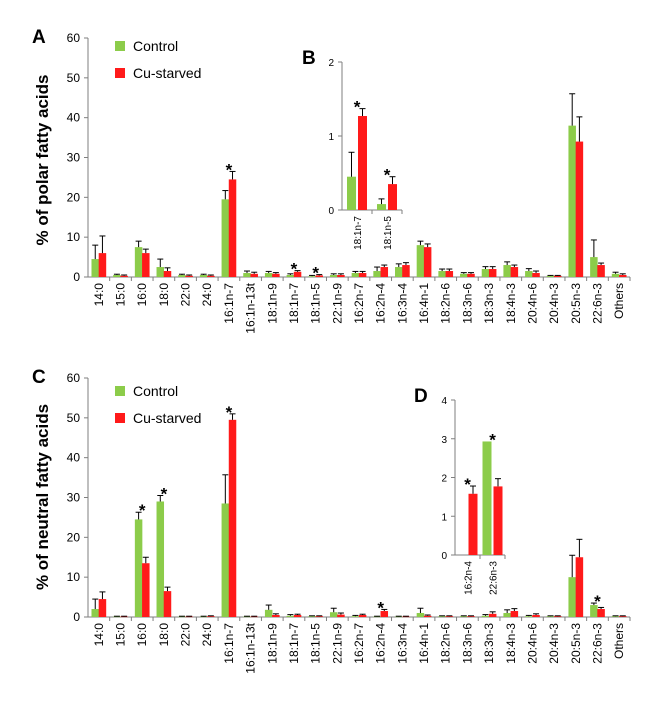 Image resolution: width=655 pixels, height=717 pixels. What do you see at coordinates (467, 643) in the screenshot?
I see `x-tick-label: 18:3n-6` at bounding box center [467, 643].